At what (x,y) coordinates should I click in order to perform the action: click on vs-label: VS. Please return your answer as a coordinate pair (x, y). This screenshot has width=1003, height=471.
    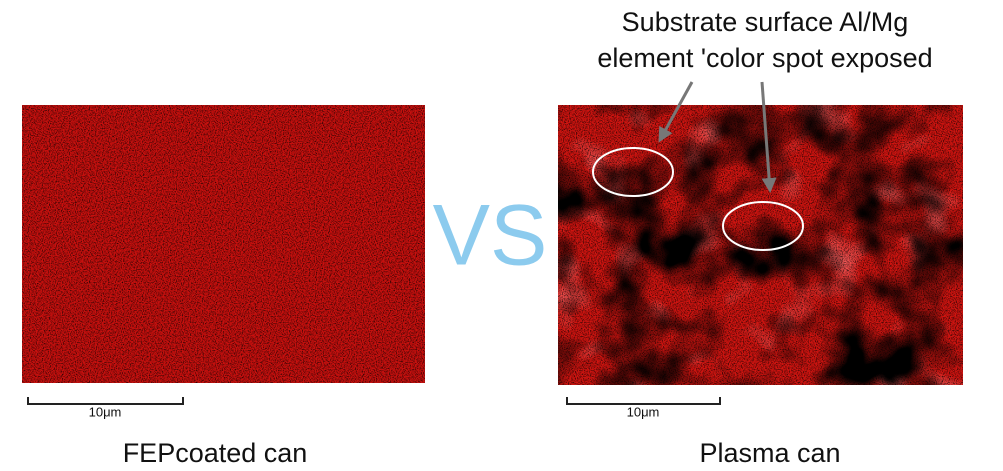
    Looking at the image, I should click on (490, 236).